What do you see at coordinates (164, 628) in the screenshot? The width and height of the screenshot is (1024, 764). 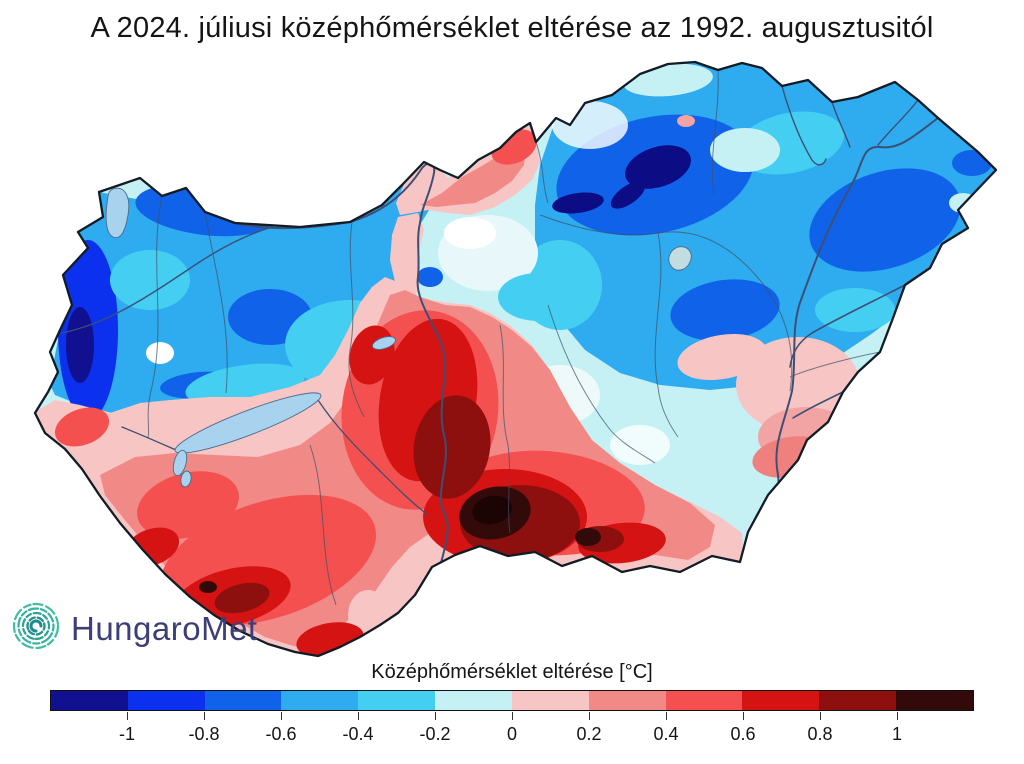 I see `logo-text: HungaroMet` at bounding box center [164, 628].